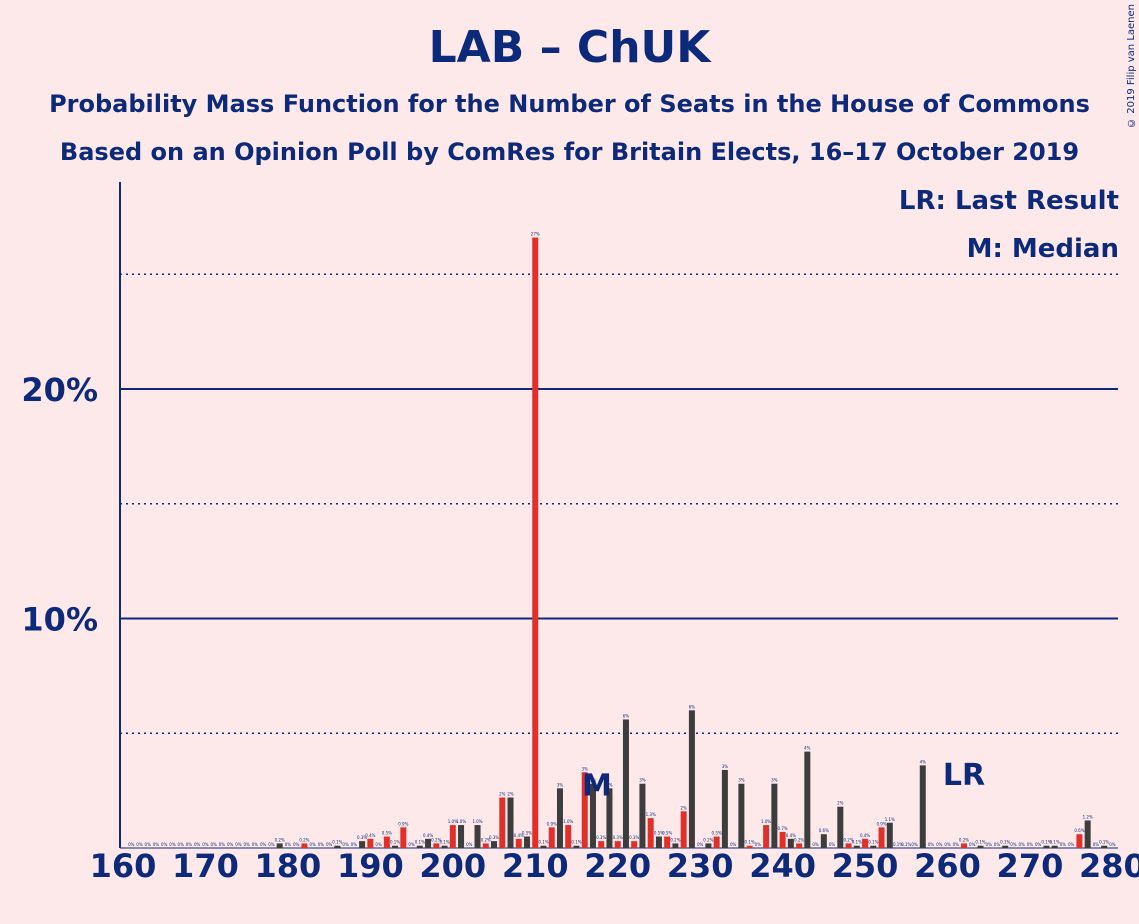  What do you see at coordinates (148, 844) in the screenshot?
I see `bar-label-163: 0%` at bounding box center [148, 844].